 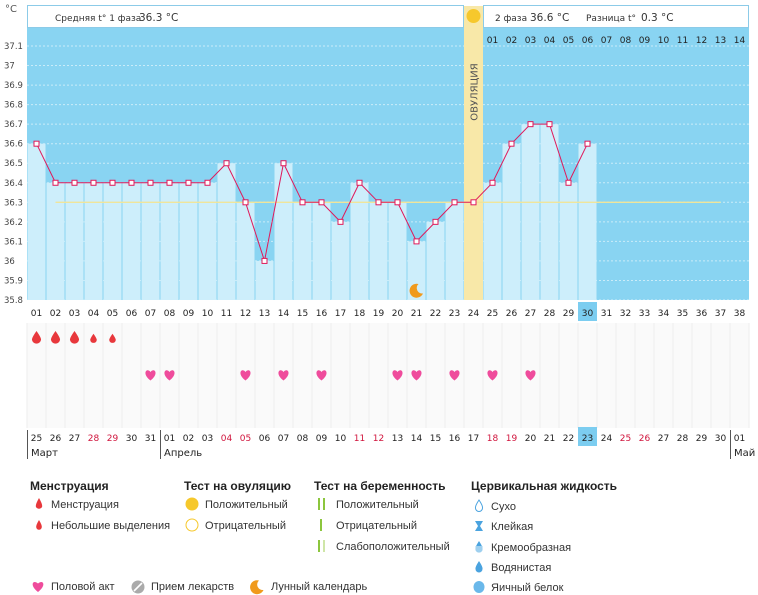 What do you see at coordinates (531, 548) in the screenshot?
I see `legend-cervical-creamy: Кремообразная` at bounding box center [531, 548].